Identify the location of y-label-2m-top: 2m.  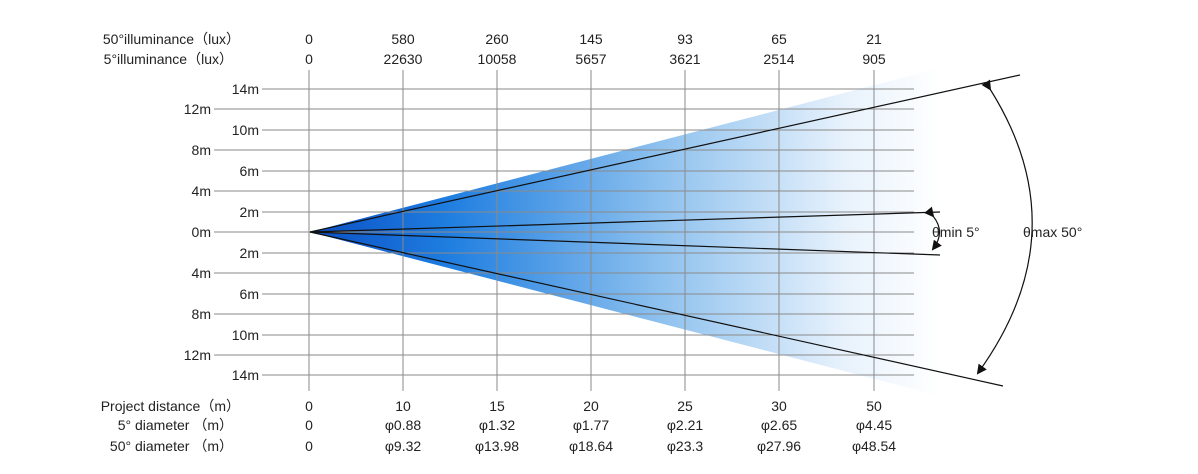
(249, 212).